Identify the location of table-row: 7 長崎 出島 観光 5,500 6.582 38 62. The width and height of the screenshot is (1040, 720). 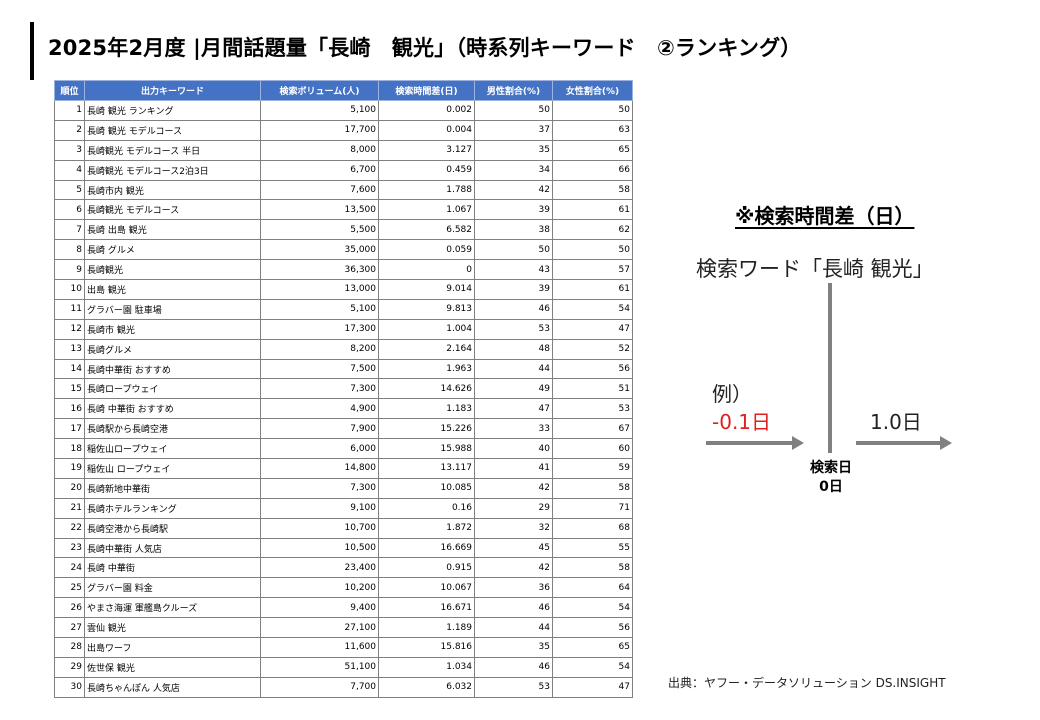
(343, 230).